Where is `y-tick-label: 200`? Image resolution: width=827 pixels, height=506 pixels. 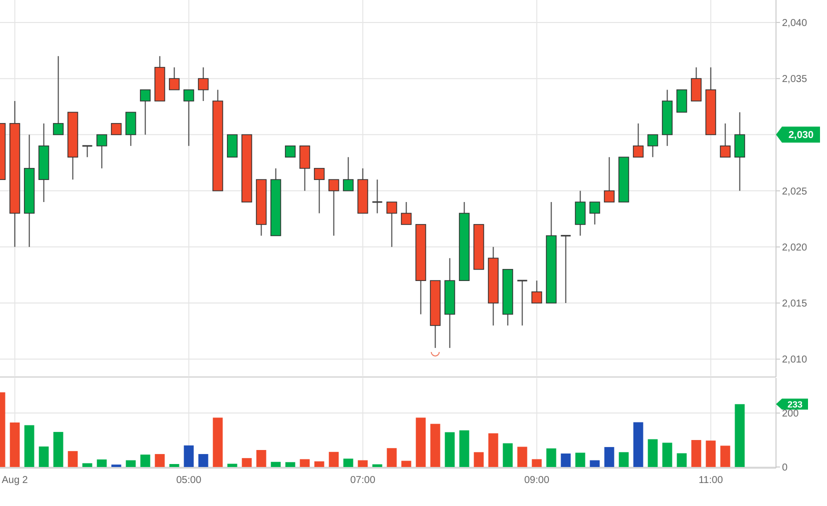
y-tick-label: 200 is located at coordinates (791, 414).